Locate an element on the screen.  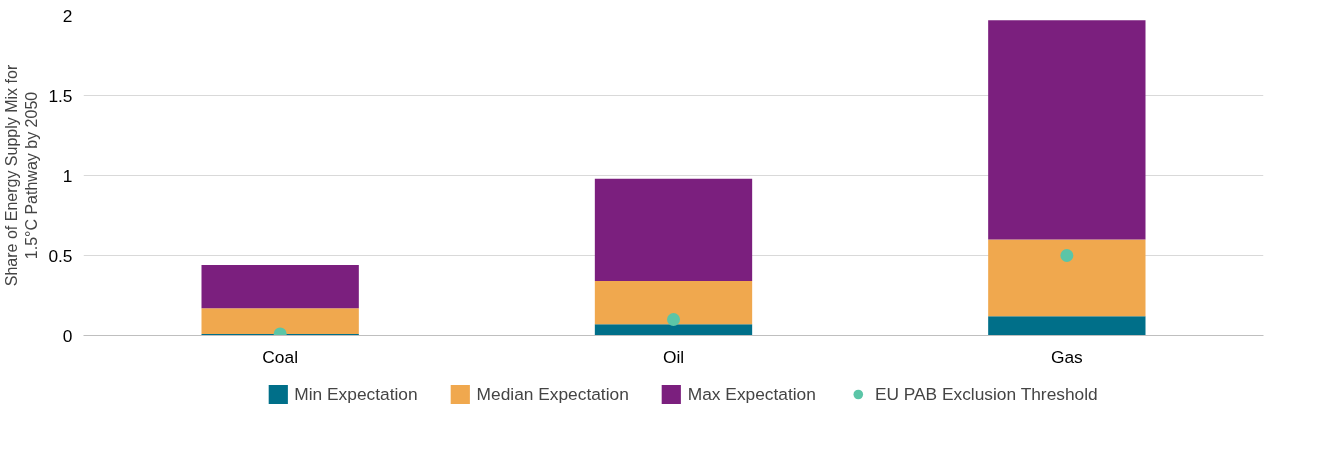
y-tick-label: 2 is located at coordinates (67, 15).